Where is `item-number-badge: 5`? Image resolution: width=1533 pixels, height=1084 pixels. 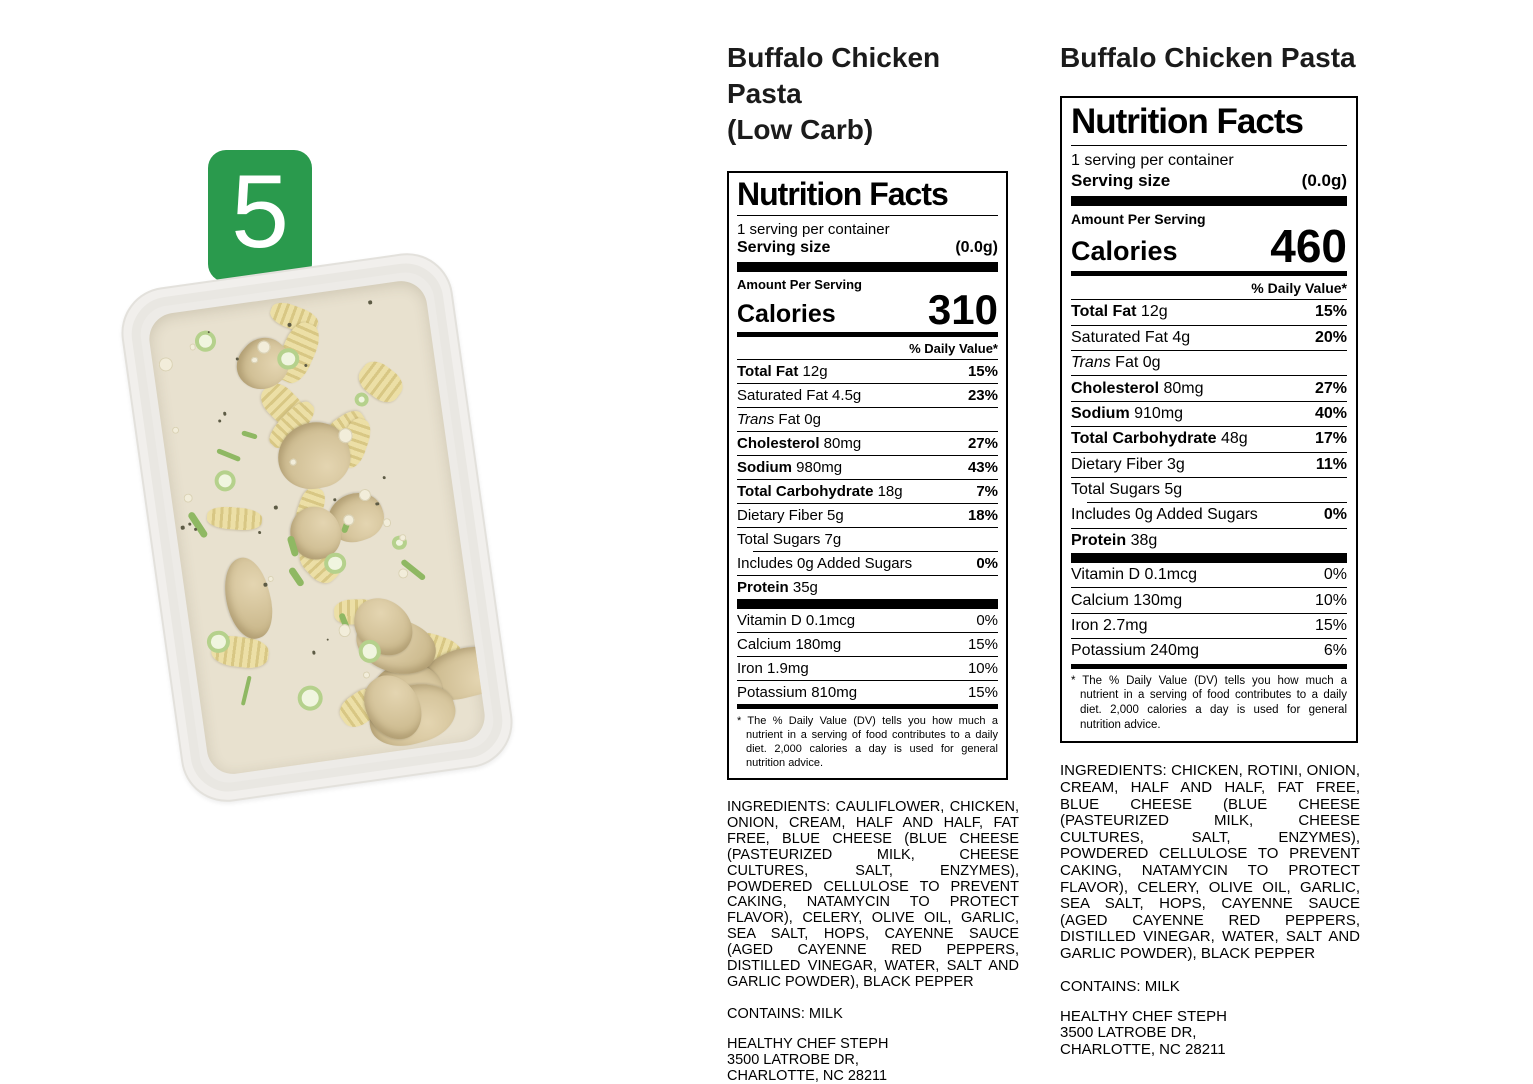 item-number-badge: 5 is located at coordinates (260, 216).